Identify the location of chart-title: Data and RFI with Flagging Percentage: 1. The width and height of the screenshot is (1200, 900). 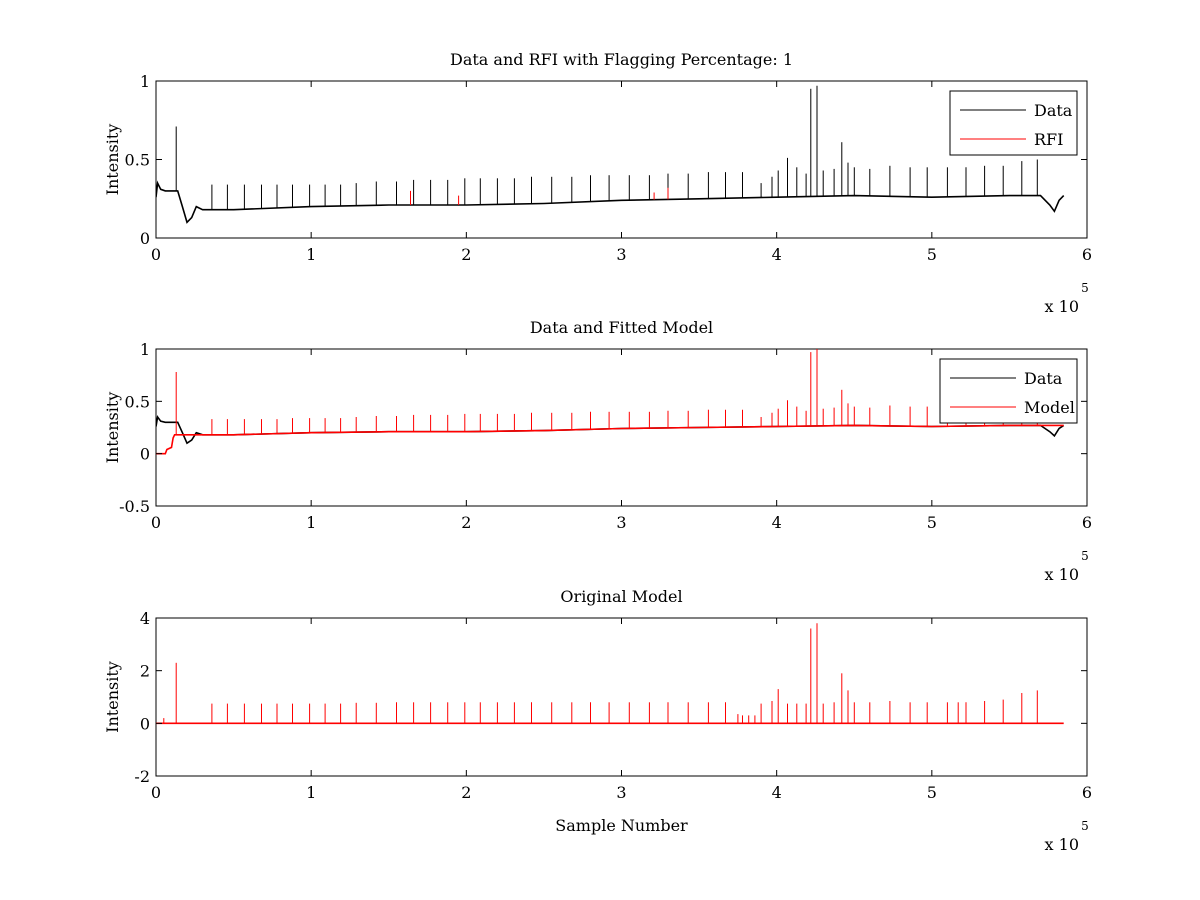
(621, 59).